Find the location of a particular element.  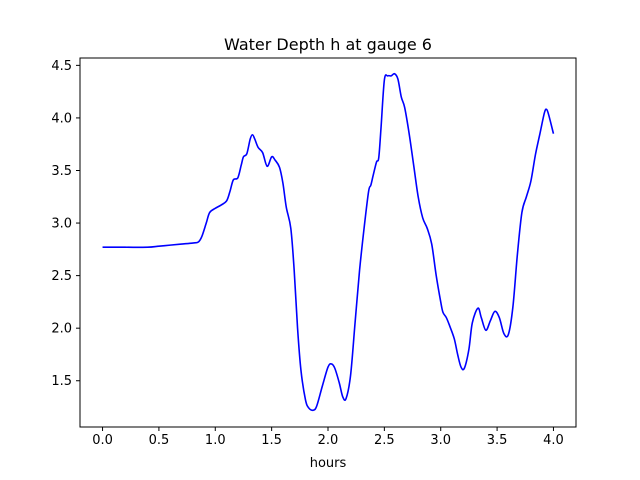

x-tick-label: 4.0 is located at coordinates (553, 440).